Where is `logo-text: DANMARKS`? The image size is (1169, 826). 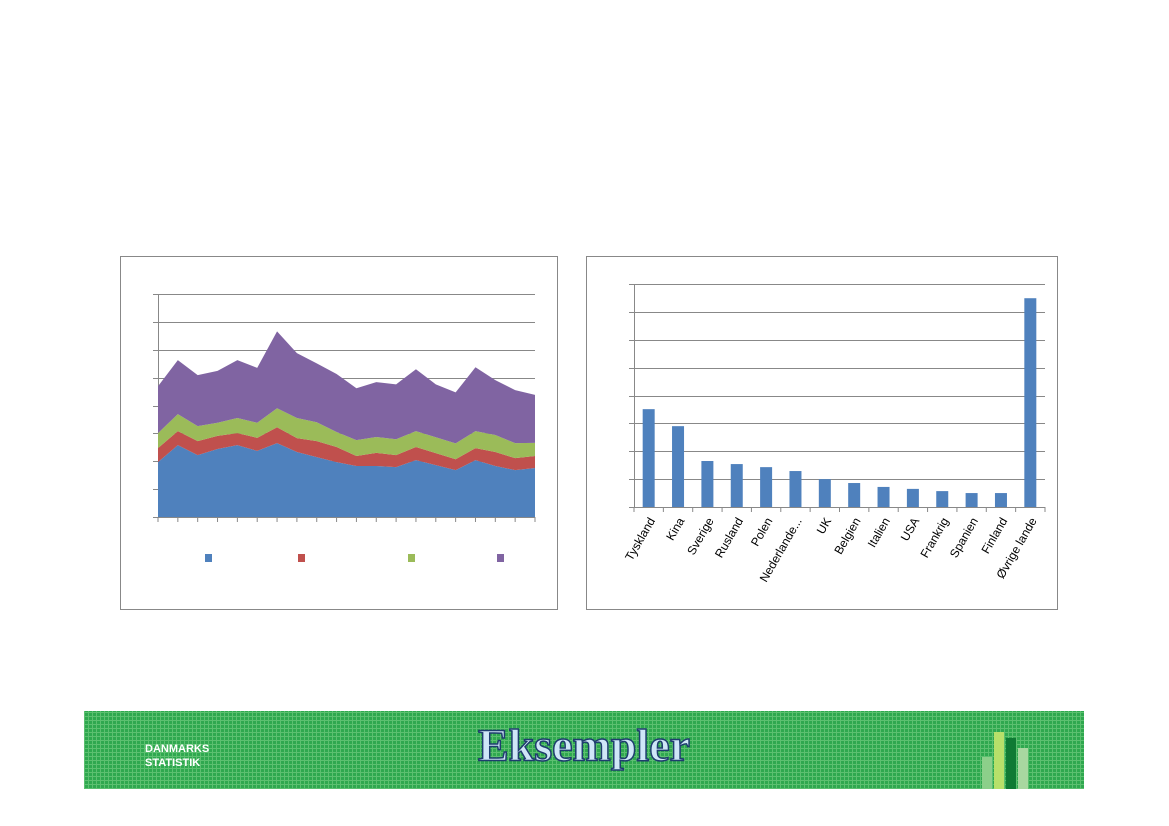
logo-text: DANMARKS is located at coordinates (177, 749).